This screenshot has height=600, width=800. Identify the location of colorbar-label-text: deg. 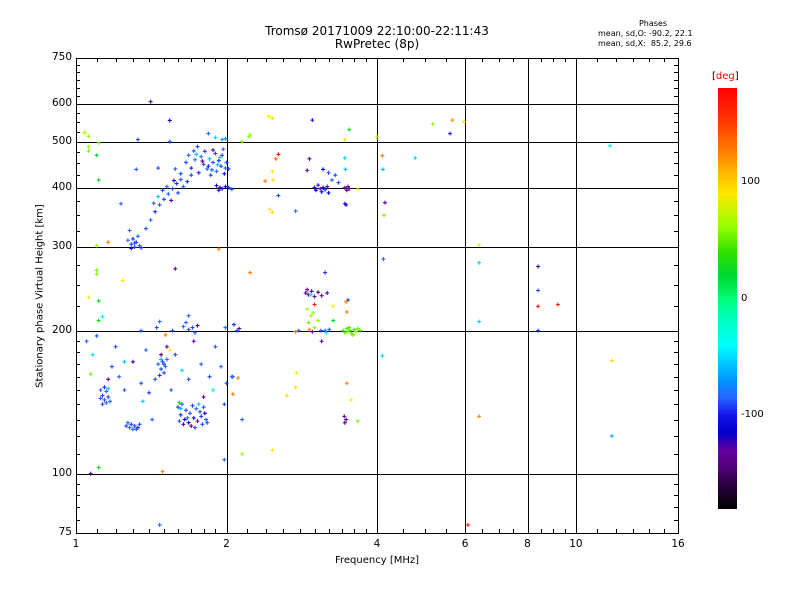
(725, 76).